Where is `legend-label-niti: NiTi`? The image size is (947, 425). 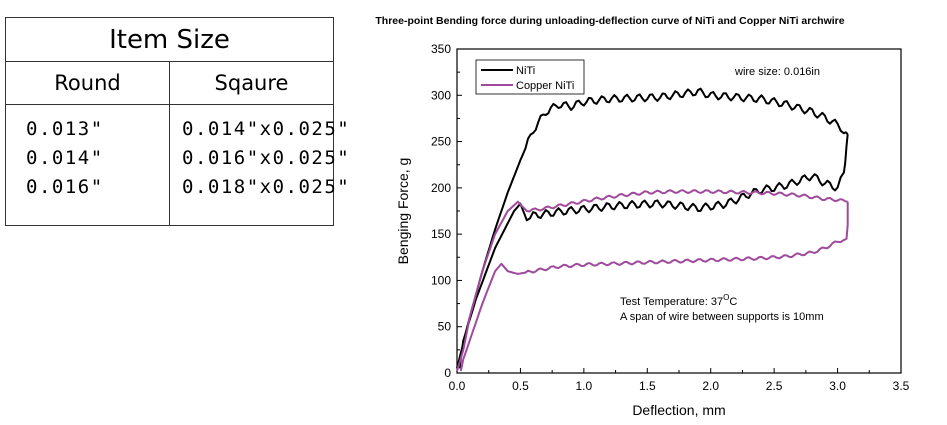
legend-label-niti: NiTi is located at coordinates (525, 71).